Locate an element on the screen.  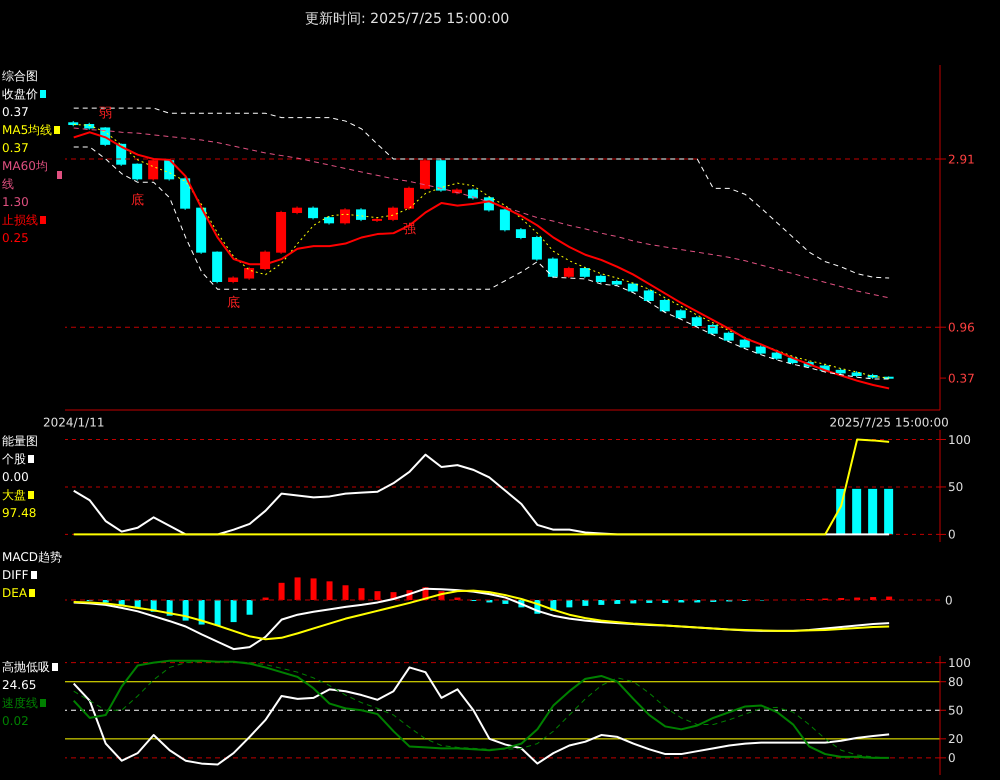
y-tick-label: 20 is located at coordinates (956, 739).